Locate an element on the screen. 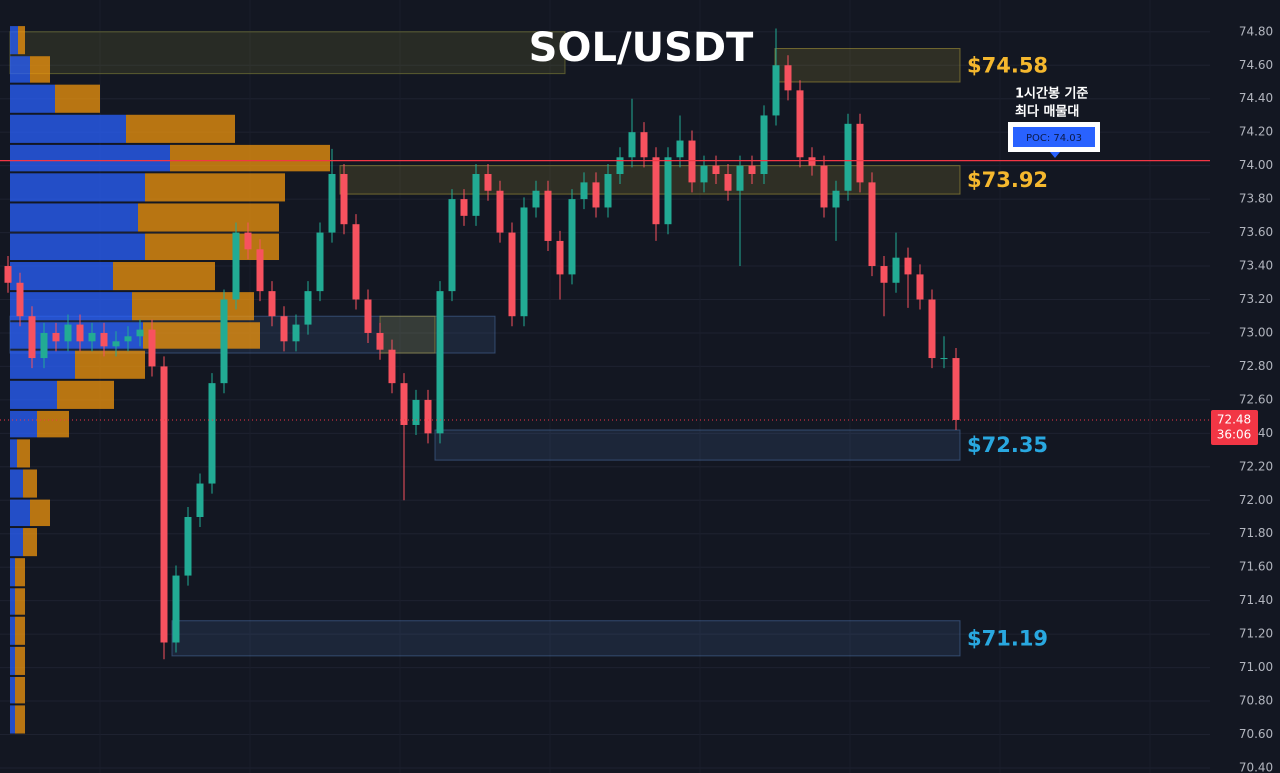  y-tick-label: 71.00 is located at coordinates (1256, 667).